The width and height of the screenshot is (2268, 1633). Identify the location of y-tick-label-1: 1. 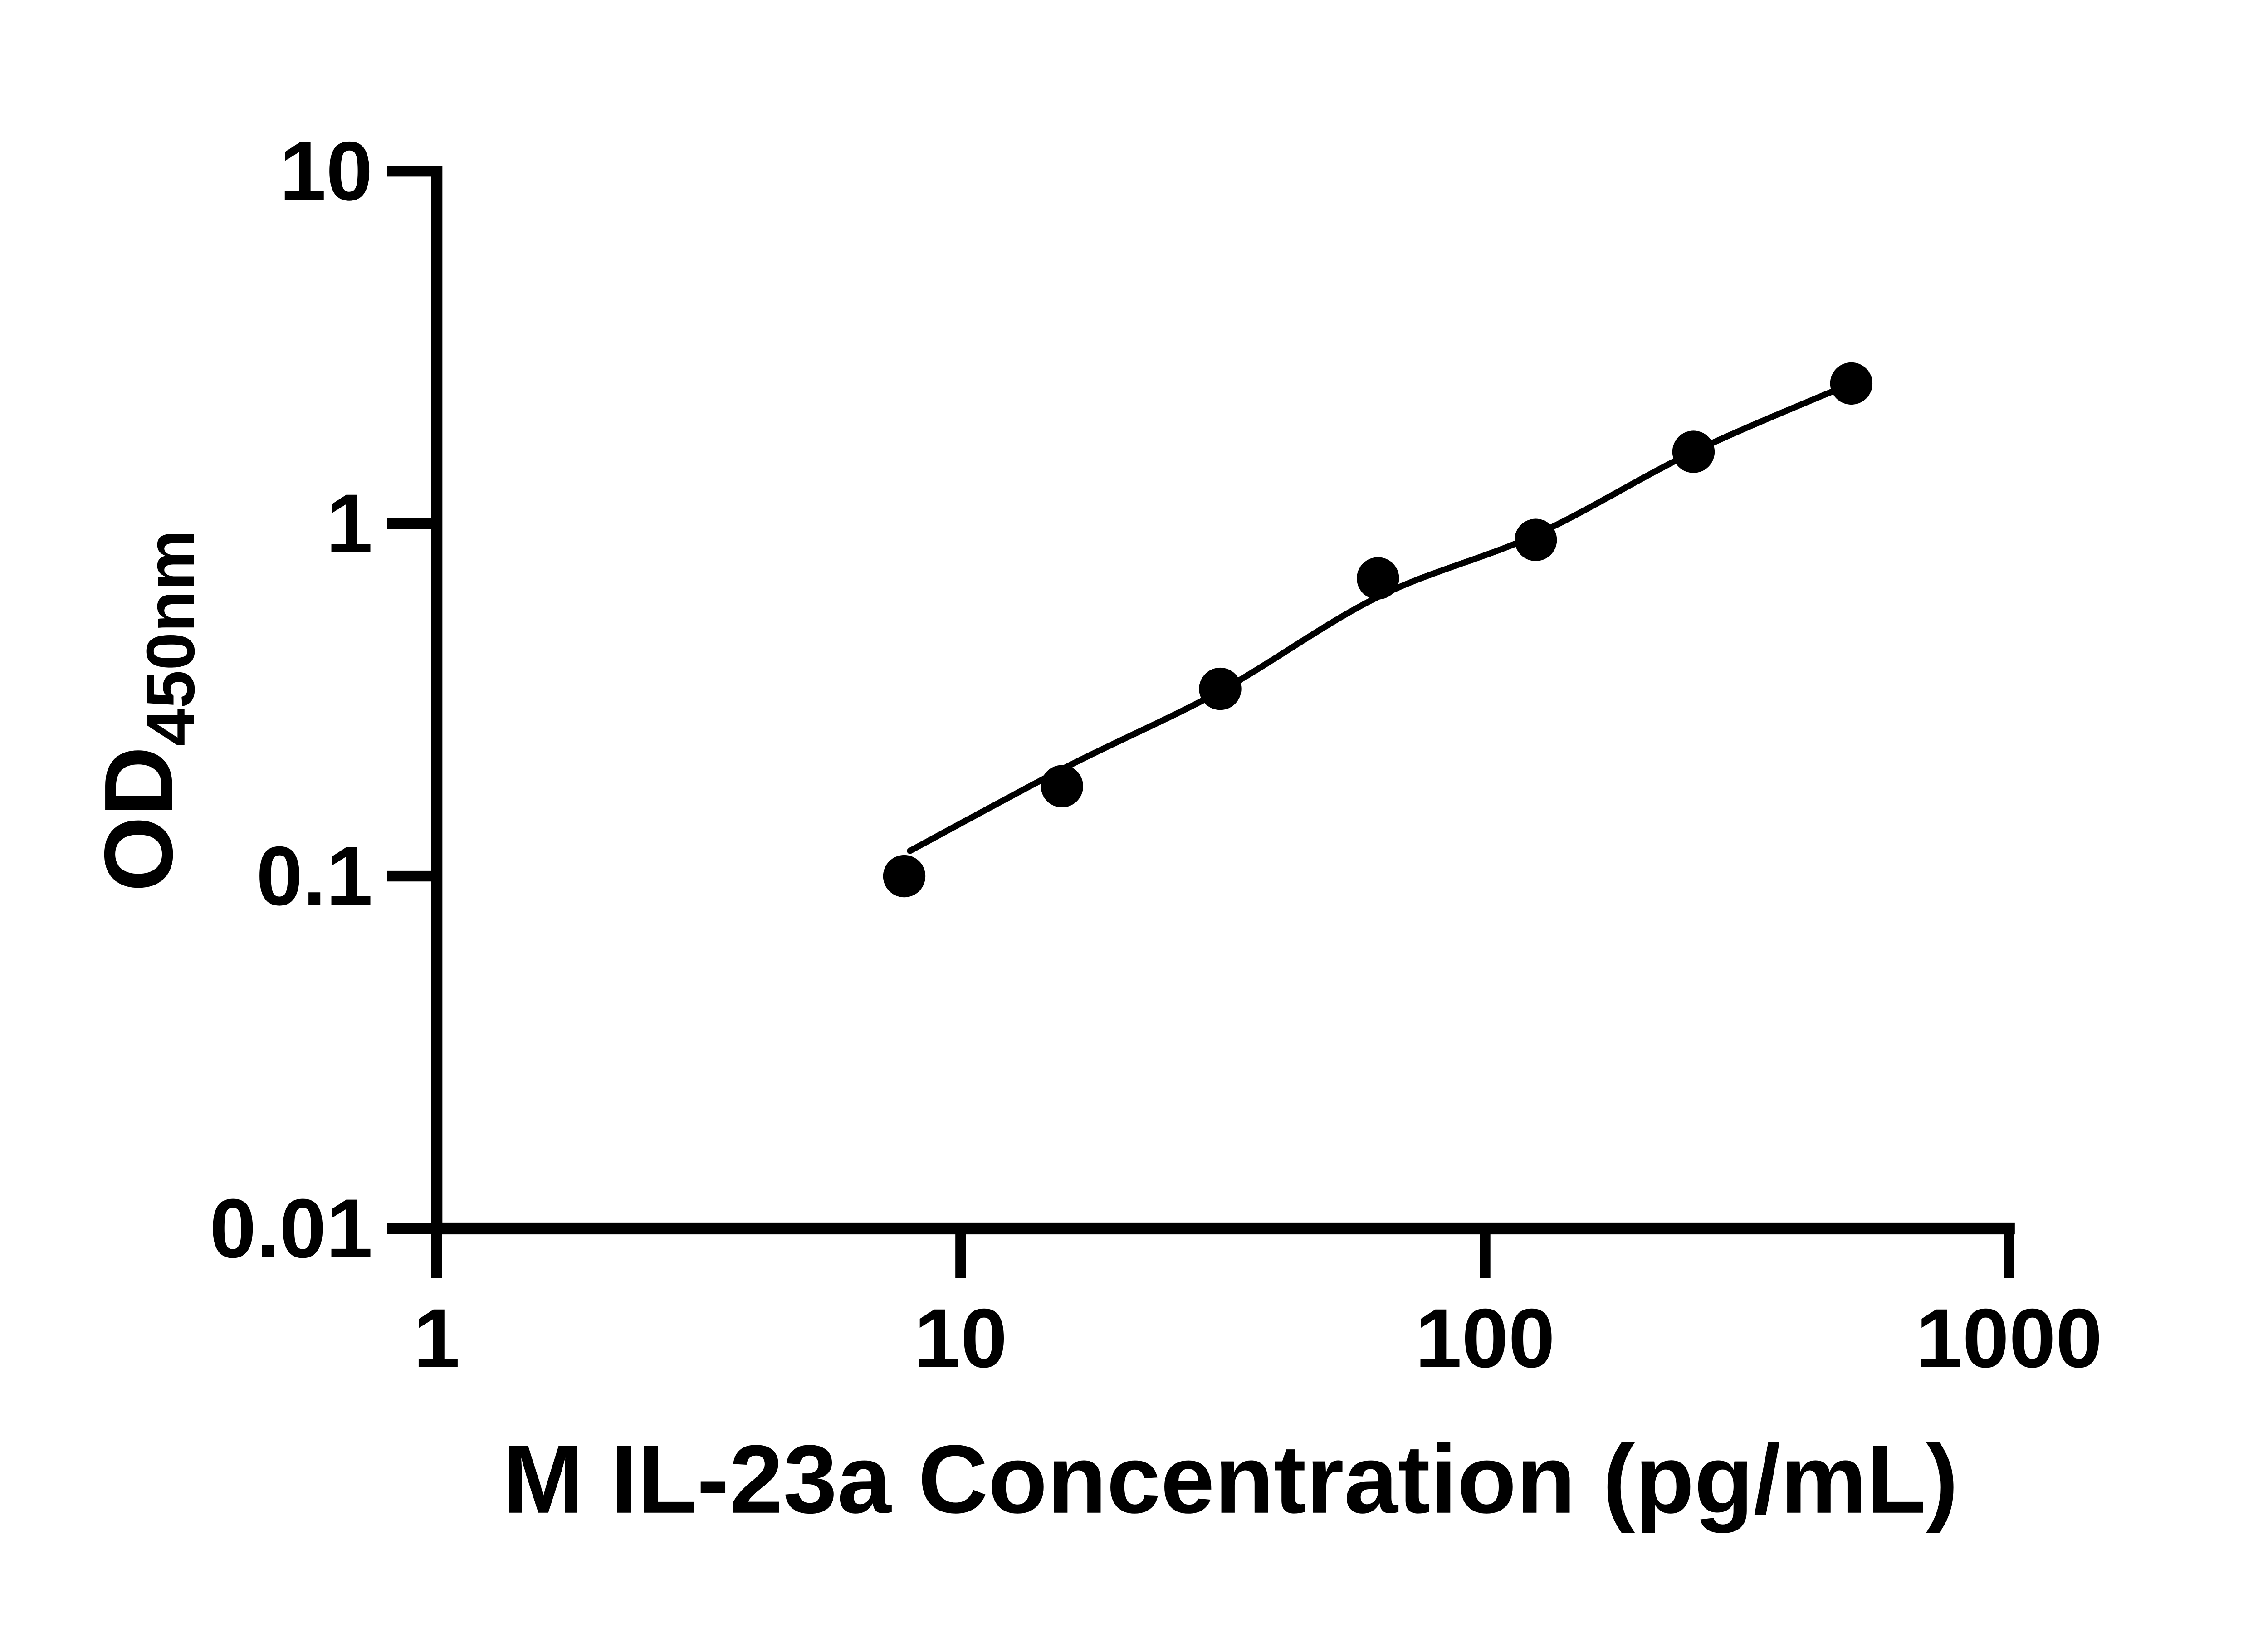
(350, 524).